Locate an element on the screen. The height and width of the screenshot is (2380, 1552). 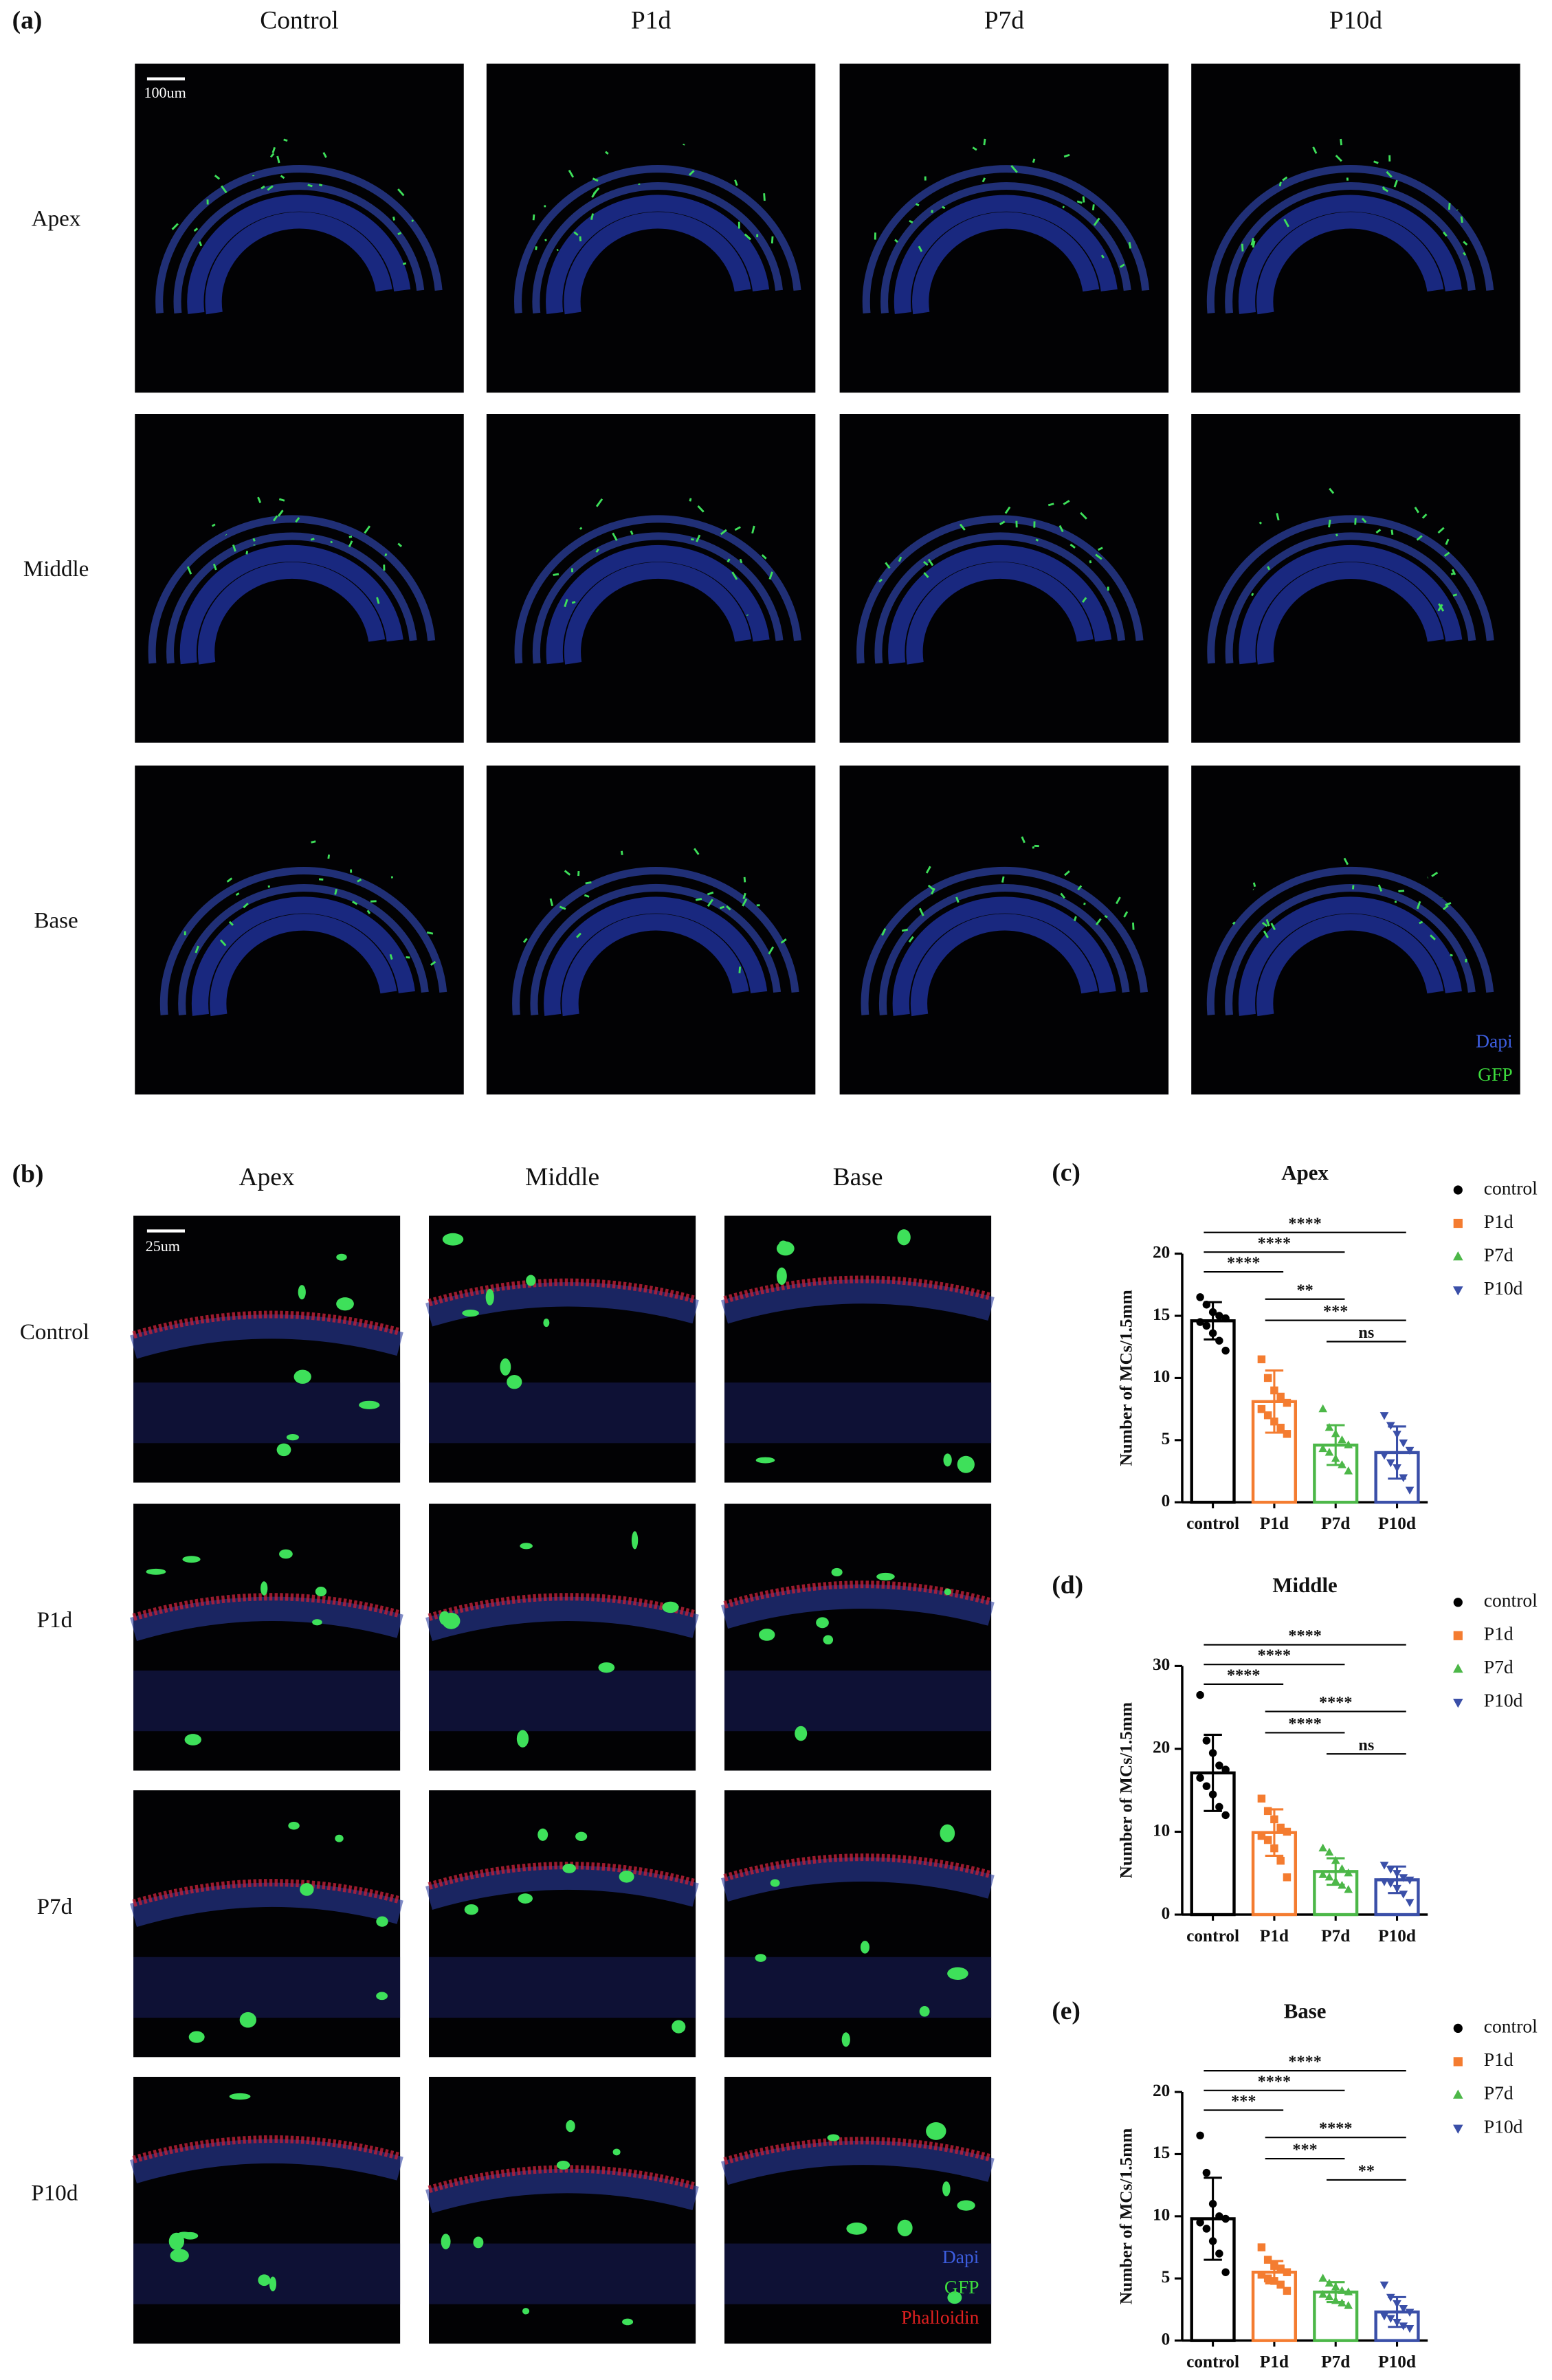
panel-label: (e) is located at coordinates (1066, 2011).